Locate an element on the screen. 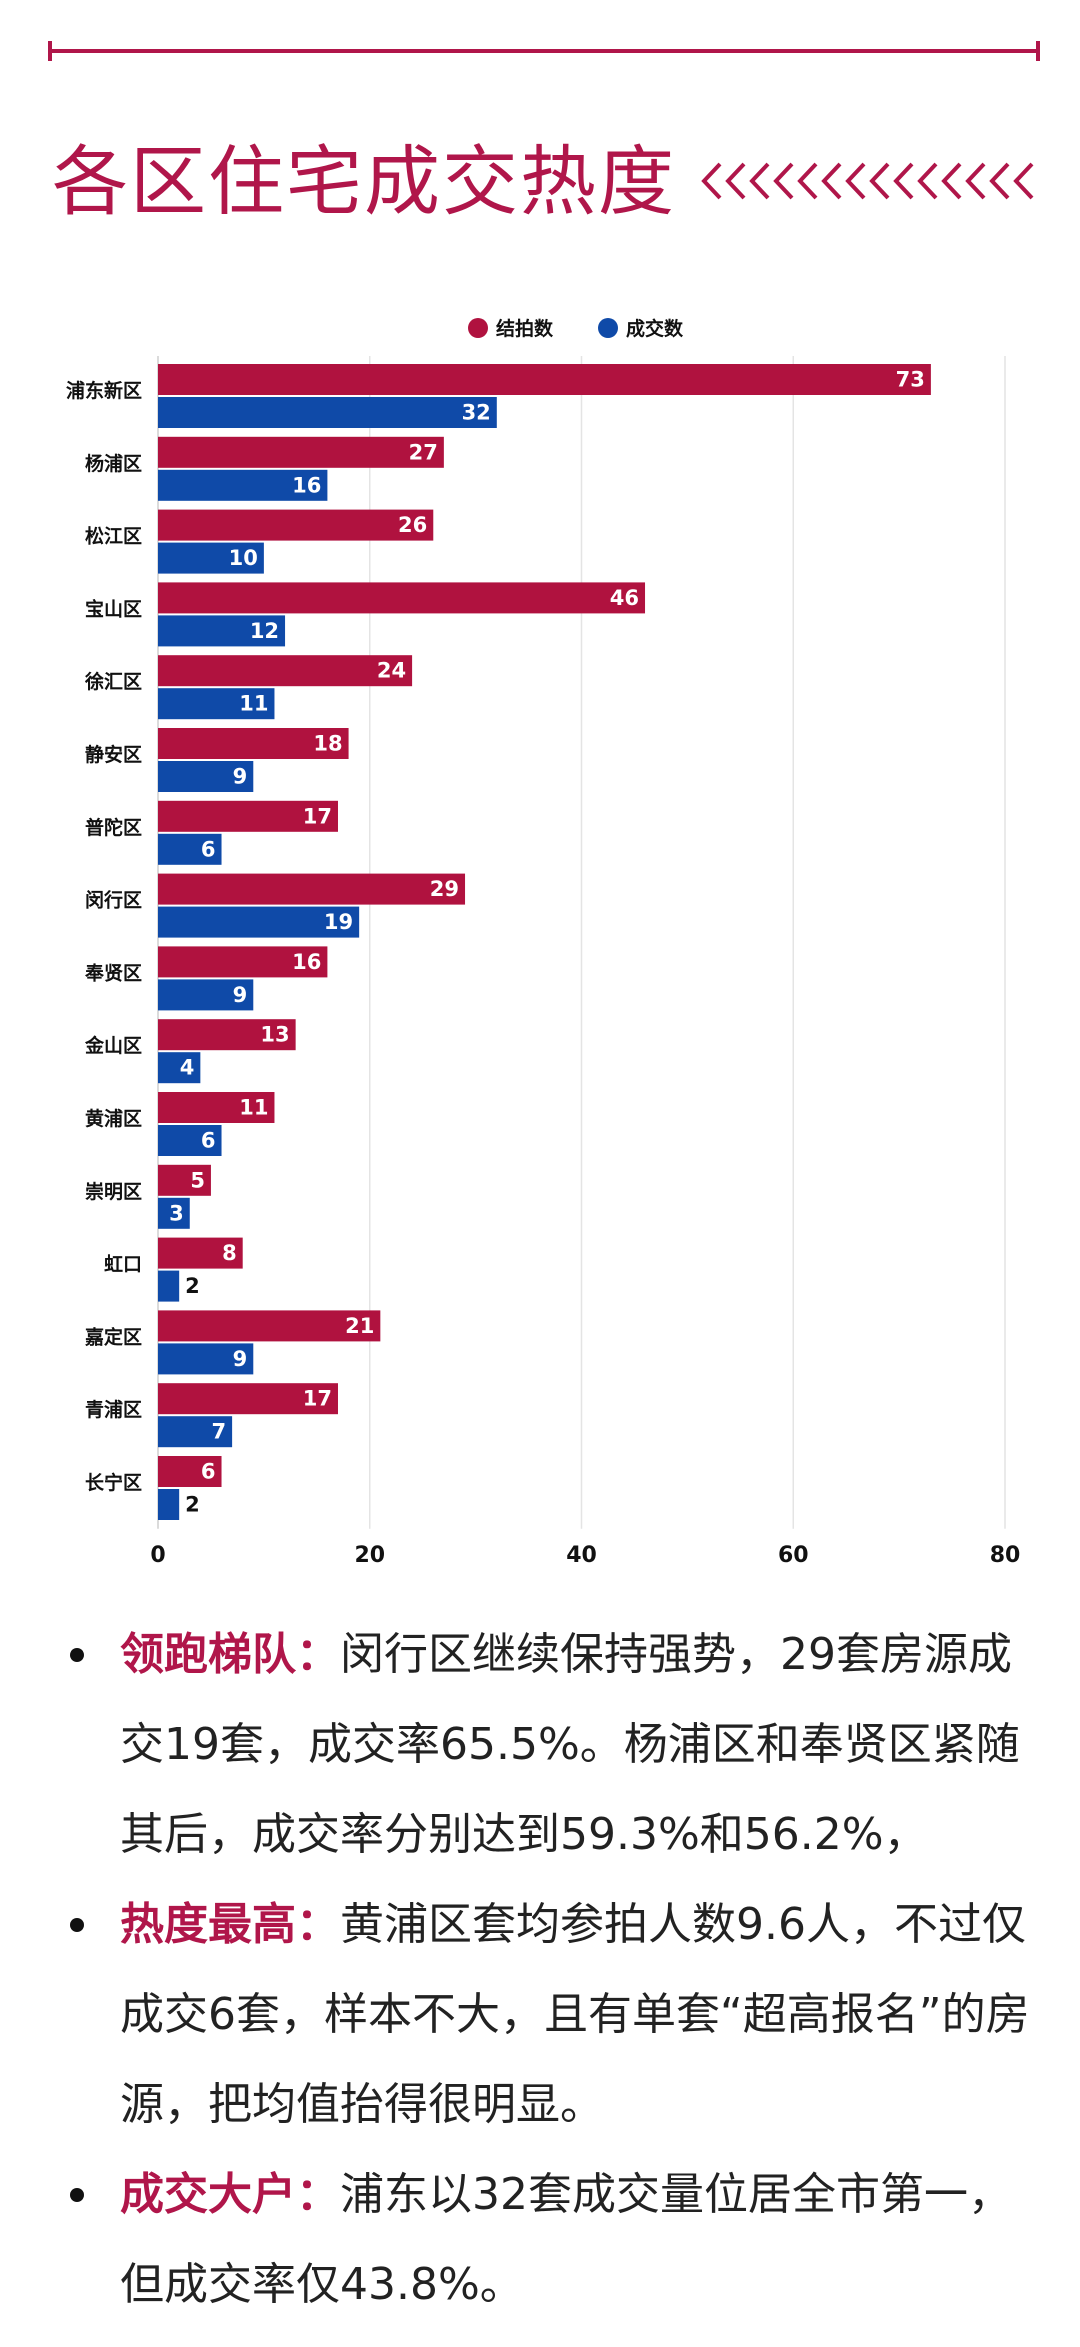 Image resolution: width=1080 pixels, height=2347 pixels. x-tick-label: 80 is located at coordinates (1005, 1555).